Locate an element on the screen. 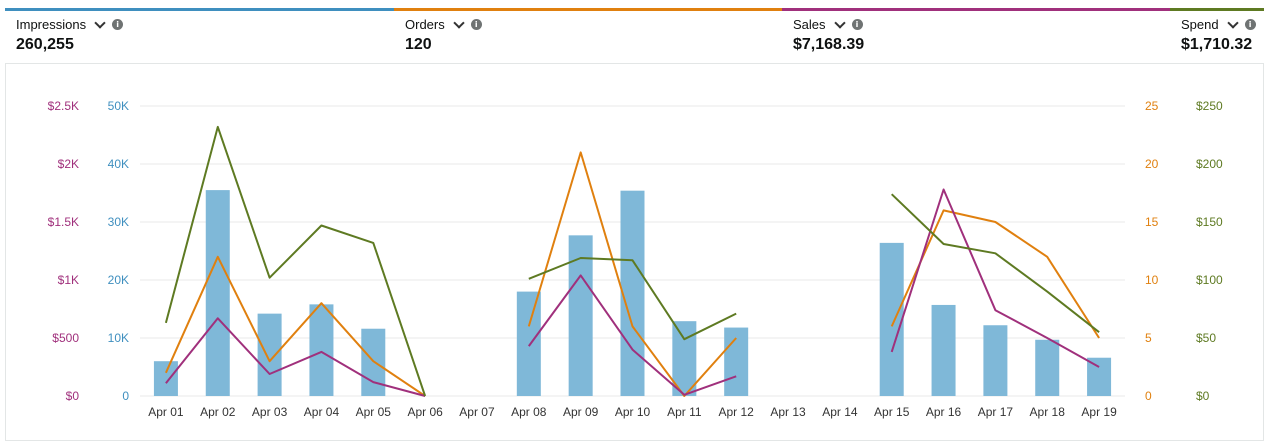  orders-axis-tick-label: 5 is located at coordinates (1148, 338).